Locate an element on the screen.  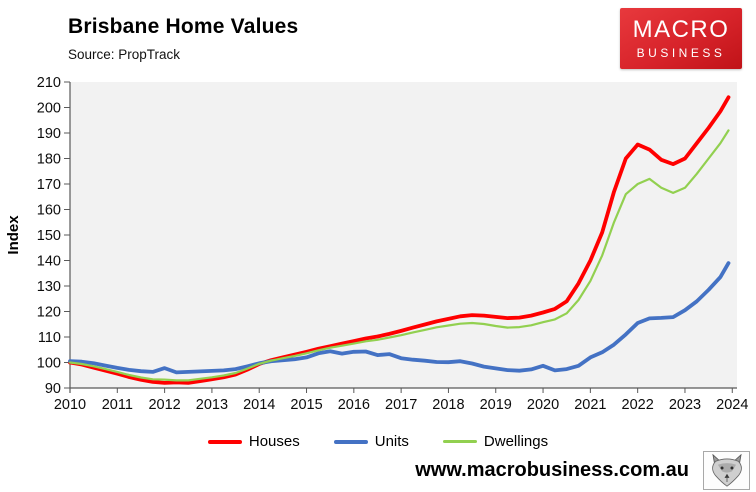
macrobusiness-logo: MACRO BUSINESS is located at coordinates (681, 38).